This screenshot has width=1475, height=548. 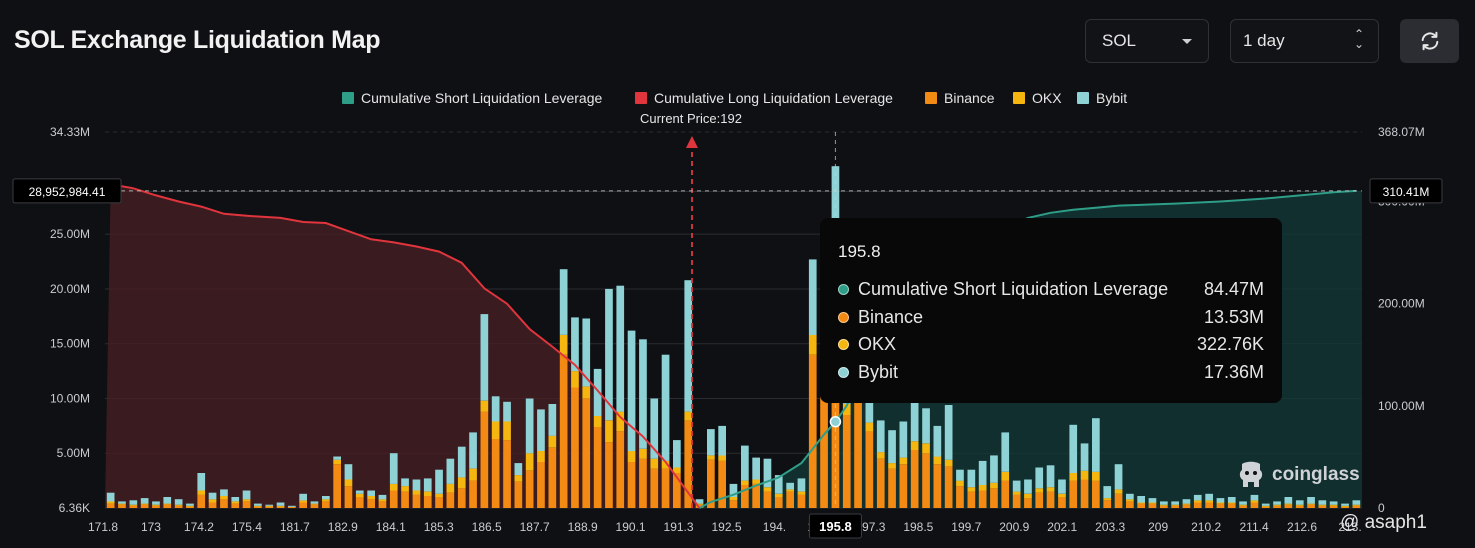 What do you see at coordinates (859, 251) in the screenshot?
I see `tooltip-title: 195.8` at bounding box center [859, 251].